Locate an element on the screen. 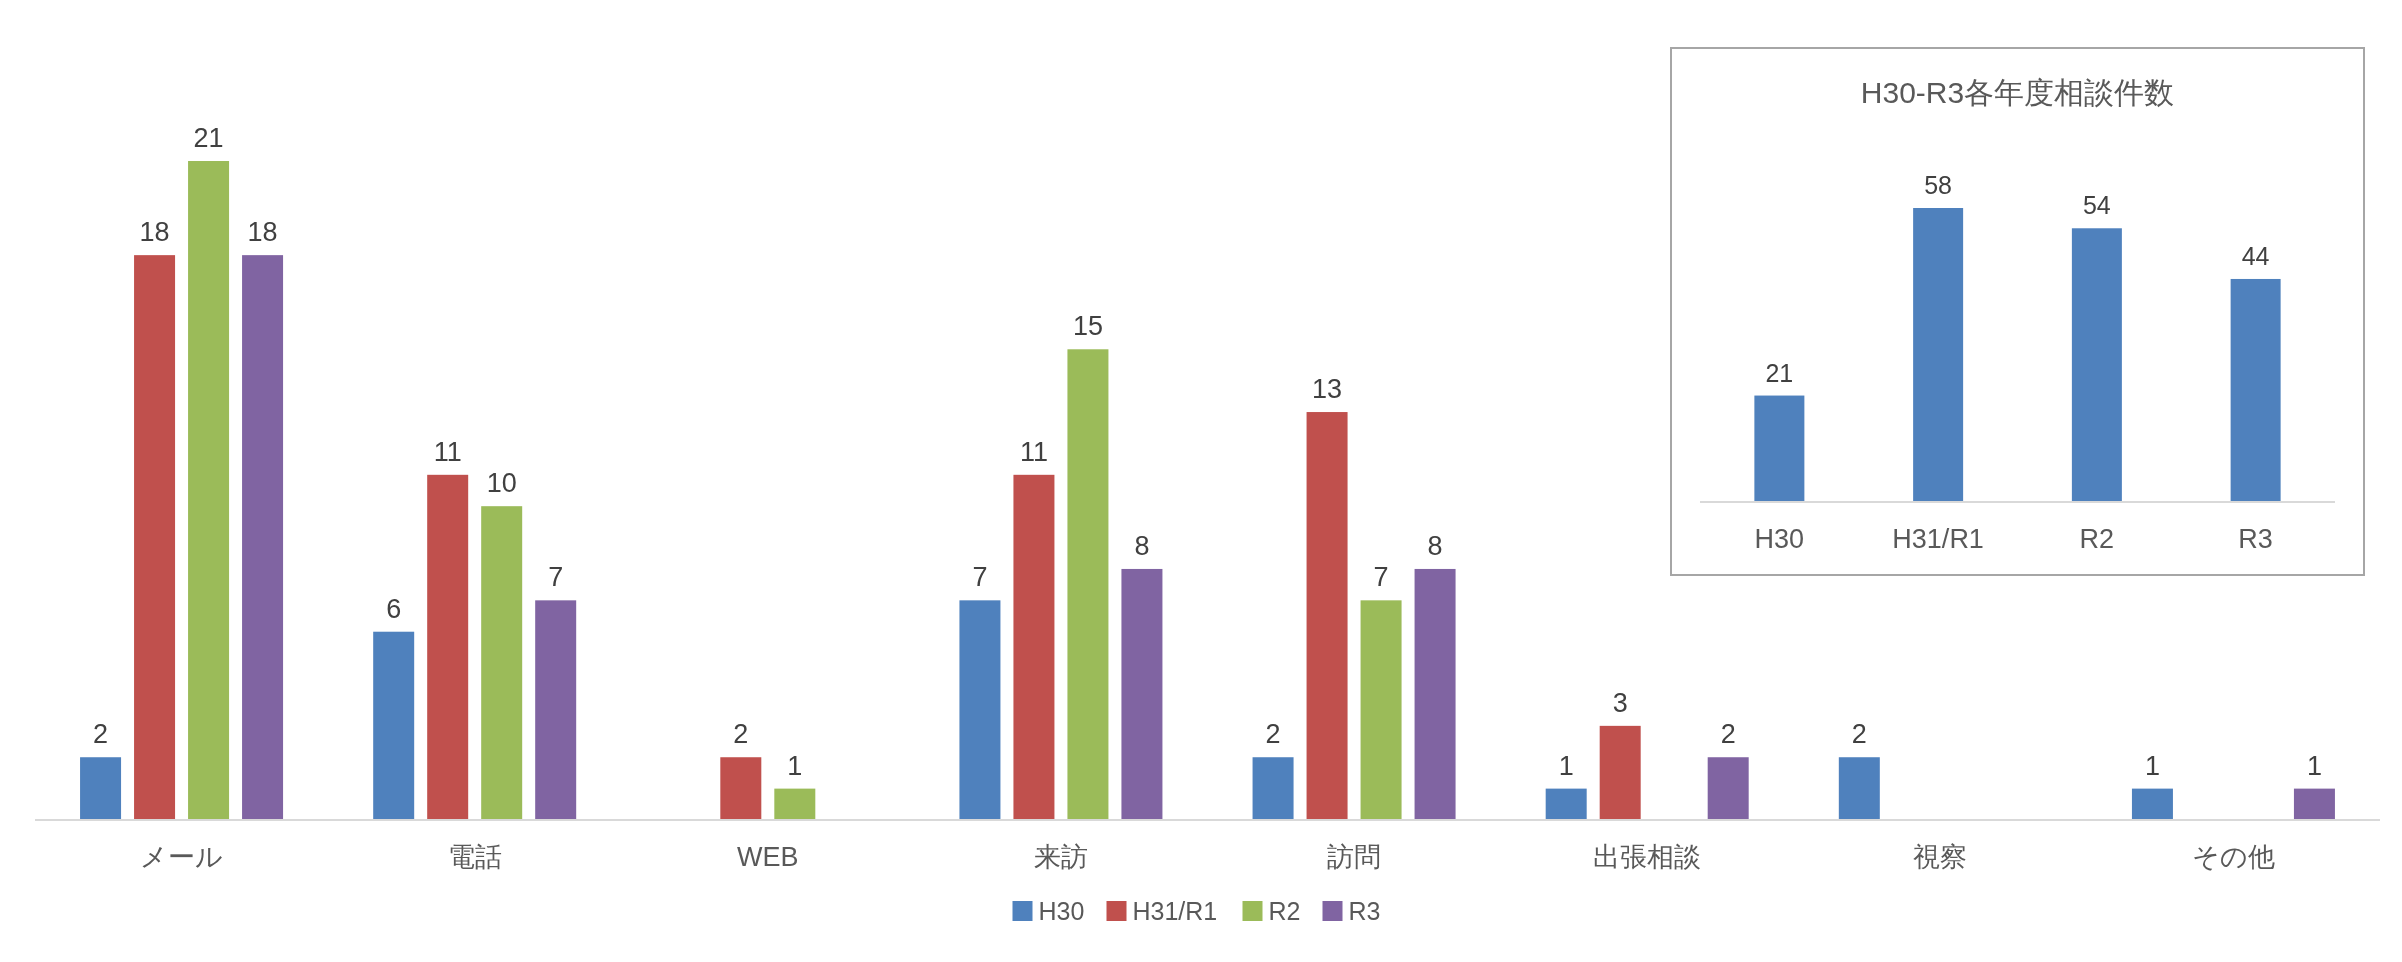 Image resolution: width=2402 pixels, height=962 pixels. x-tick-label: R2 is located at coordinates (2097, 539).